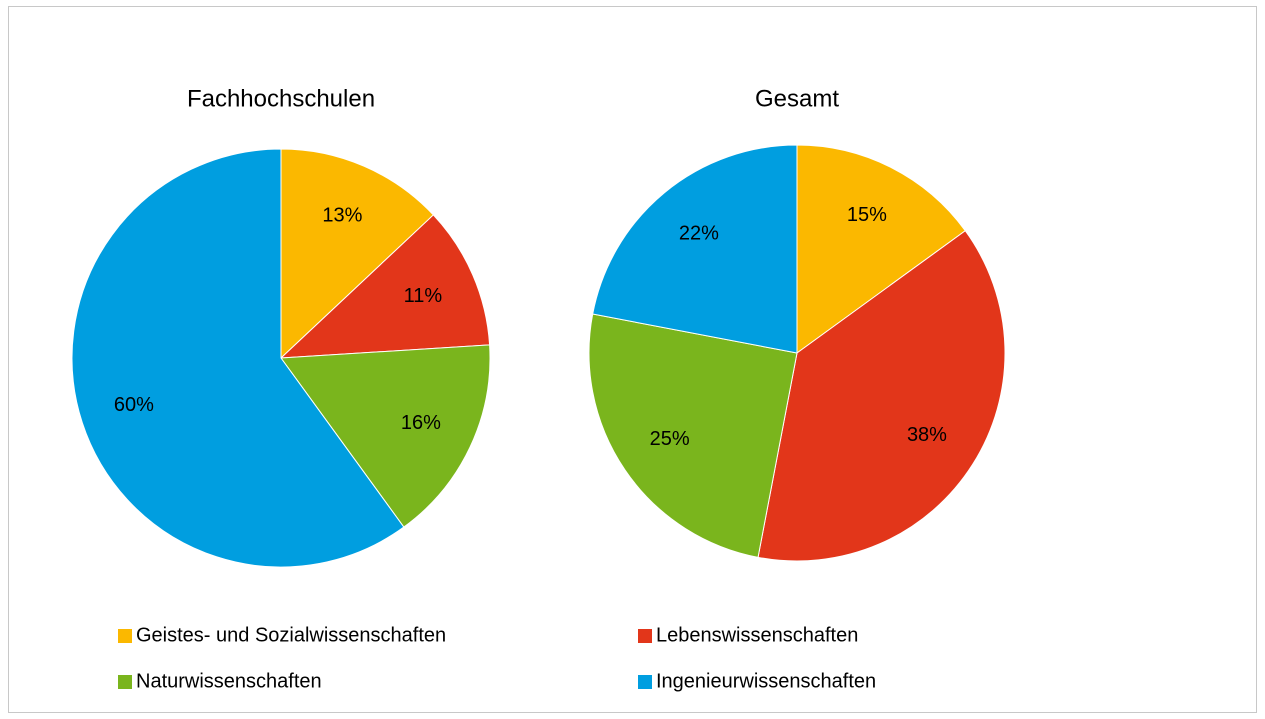 The height and width of the screenshot is (719, 1265). What do you see at coordinates (291, 635) in the screenshot?
I see `legend-label: Geistes- und Sozialwissenschaften` at bounding box center [291, 635].